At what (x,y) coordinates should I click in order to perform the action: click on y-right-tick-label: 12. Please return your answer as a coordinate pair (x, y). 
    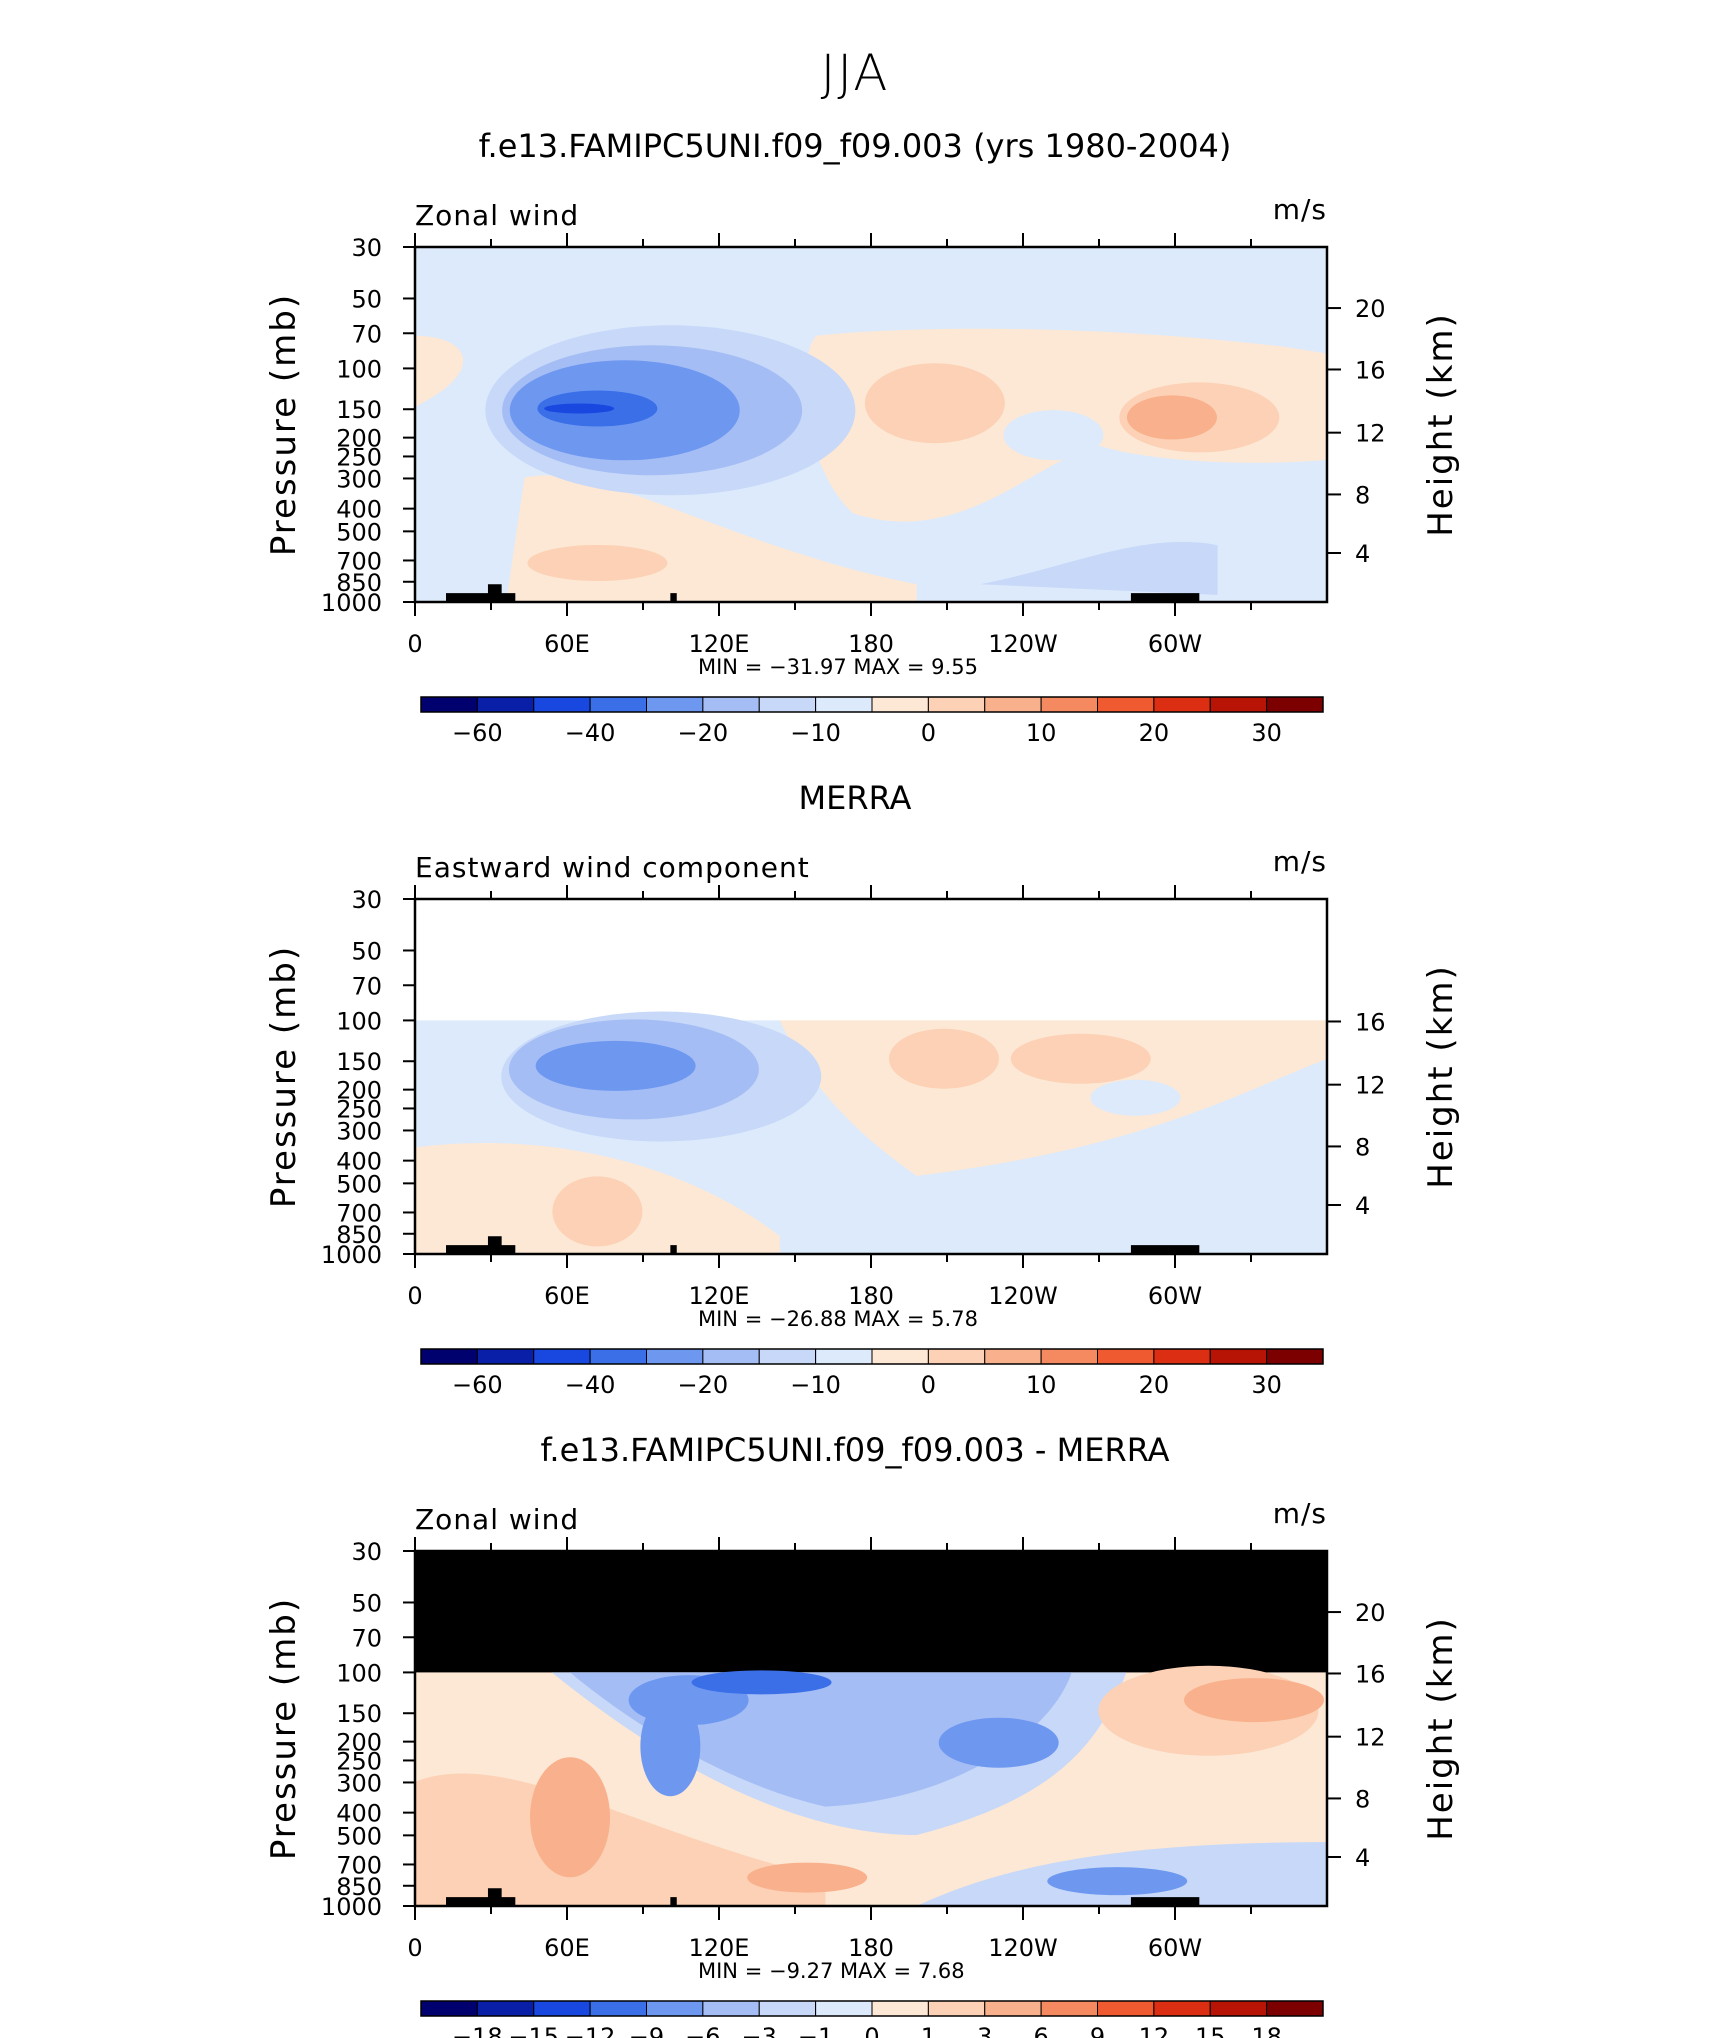
    Looking at the image, I should click on (1370, 1086).